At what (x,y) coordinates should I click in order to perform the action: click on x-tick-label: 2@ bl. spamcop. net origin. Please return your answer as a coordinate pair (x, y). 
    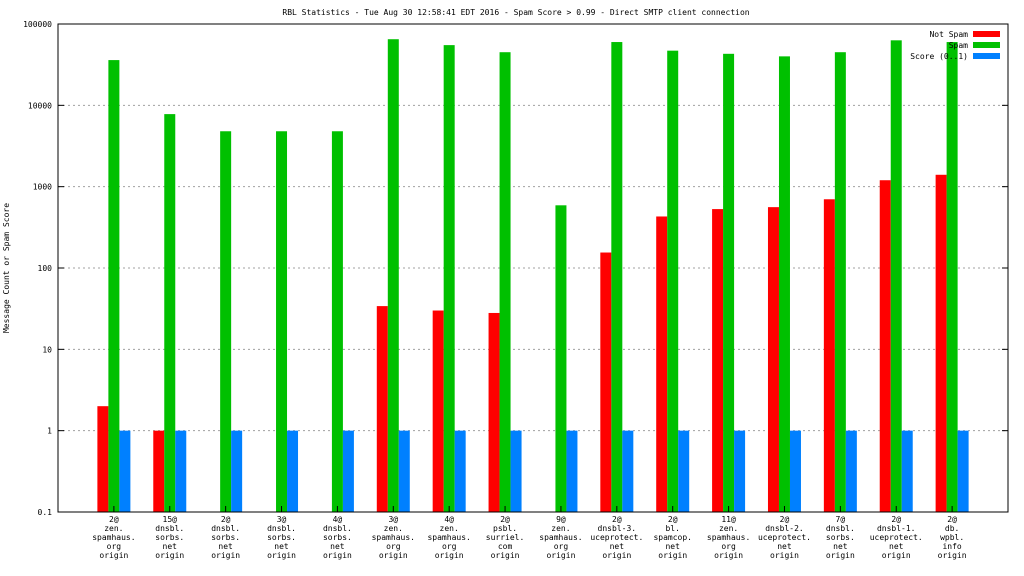
    Looking at the image, I should click on (672, 537).